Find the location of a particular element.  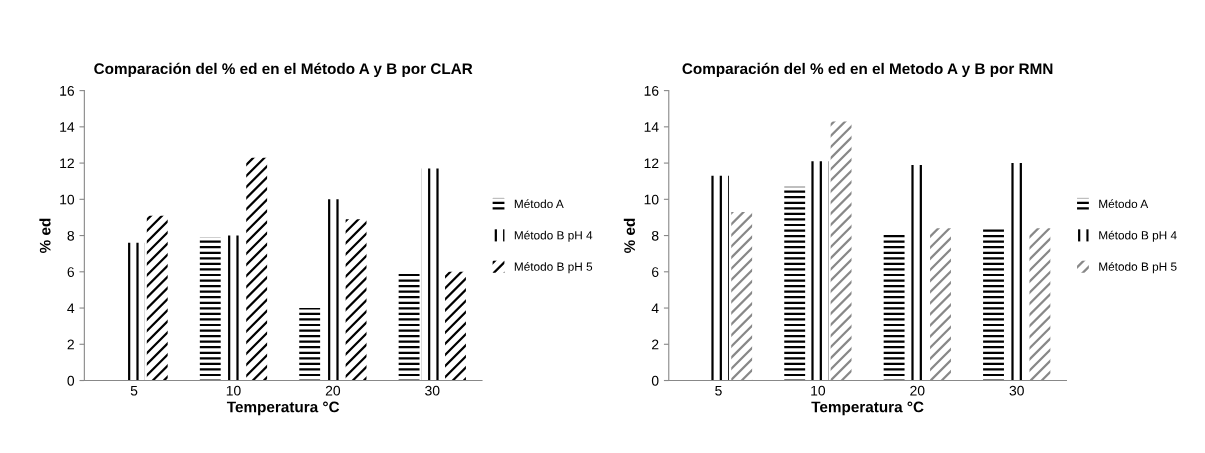

chart-title: Comparación del % ed en el Metodo A y B por RMN is located at coordinates (867, 70).